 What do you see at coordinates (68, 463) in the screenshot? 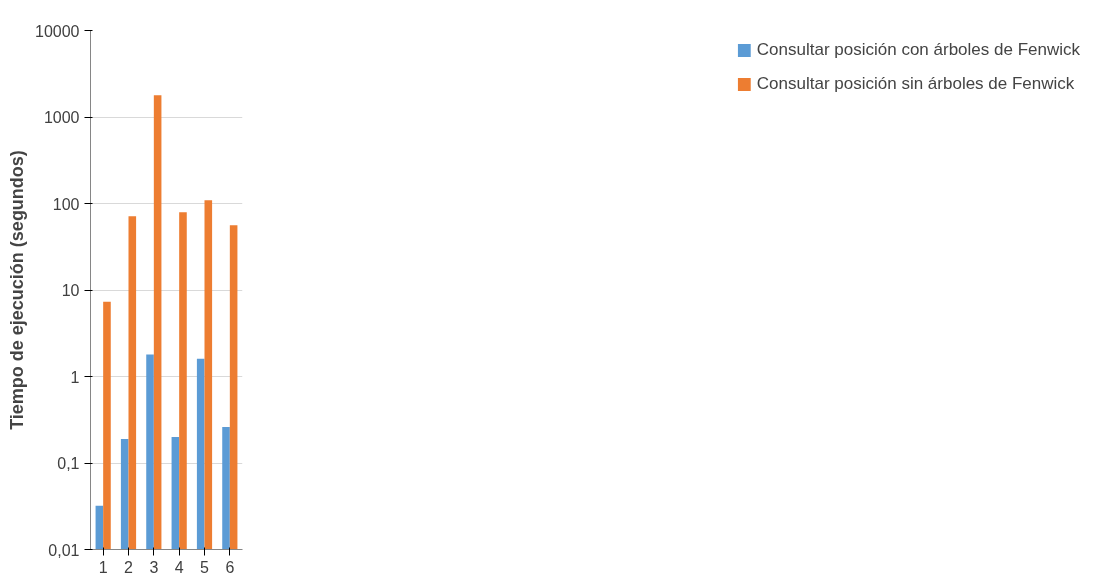
I see `y-tick-label: 0,1` at bounding box center [68, 463].